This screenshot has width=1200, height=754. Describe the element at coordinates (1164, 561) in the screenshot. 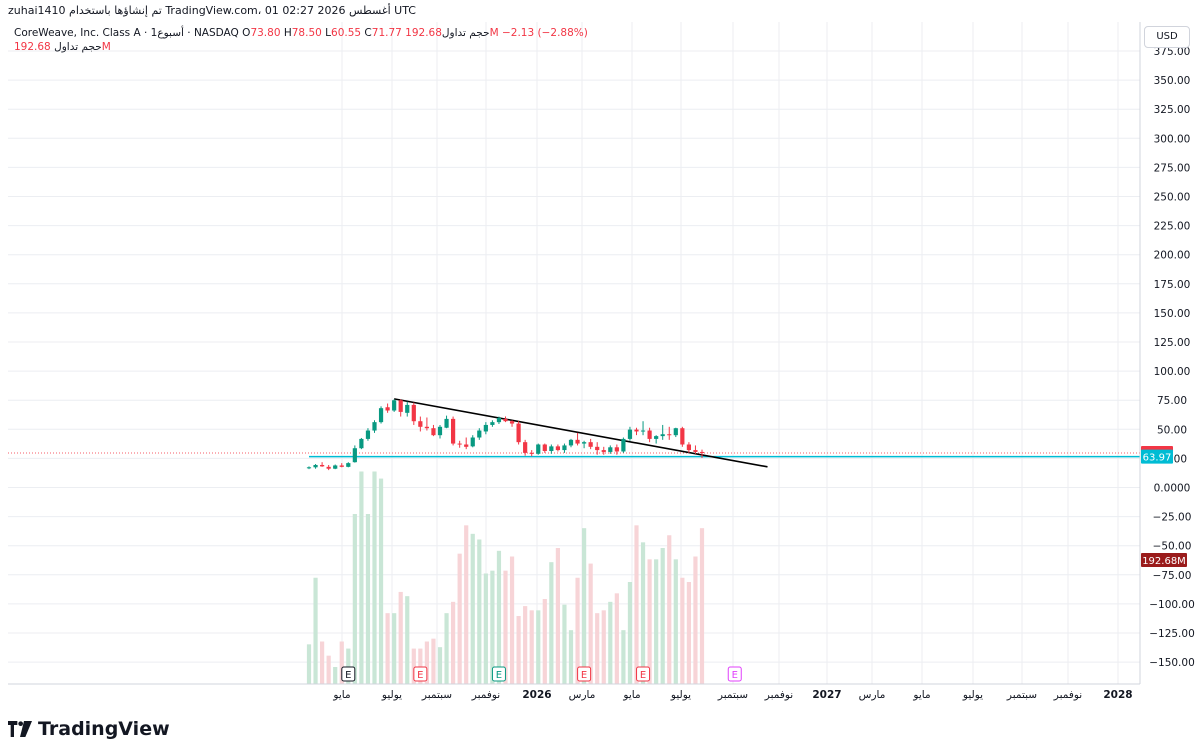

I see `volume-badge-text: 192.68M` at that location.